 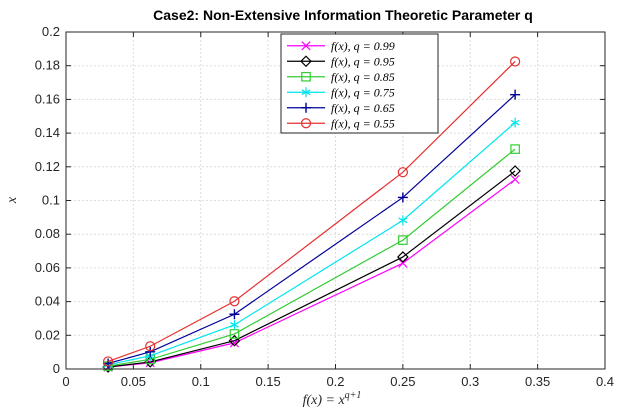 I want to click on y-axis-label-text: x, so click(x=12, y=200).